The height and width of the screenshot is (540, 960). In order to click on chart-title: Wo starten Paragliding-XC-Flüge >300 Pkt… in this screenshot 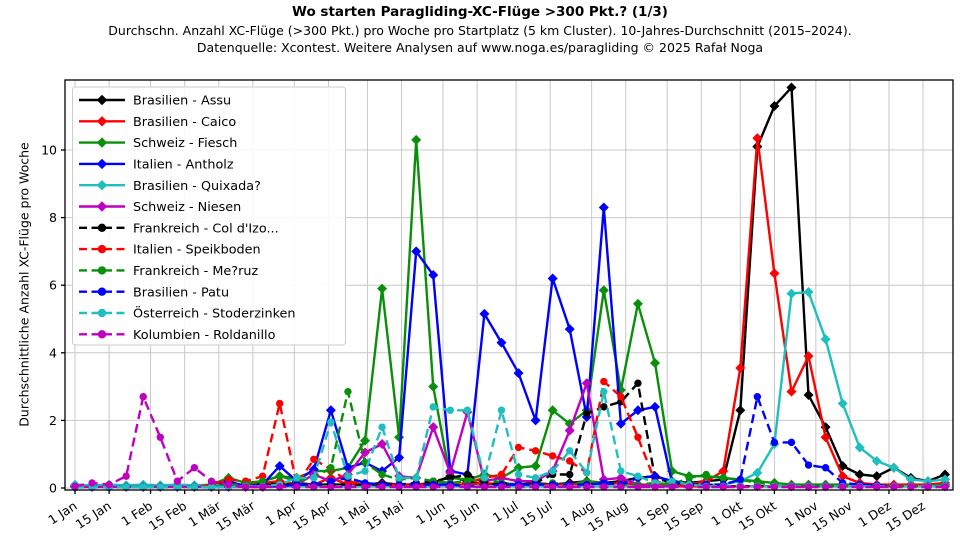, I will do `click(480, 12)`.